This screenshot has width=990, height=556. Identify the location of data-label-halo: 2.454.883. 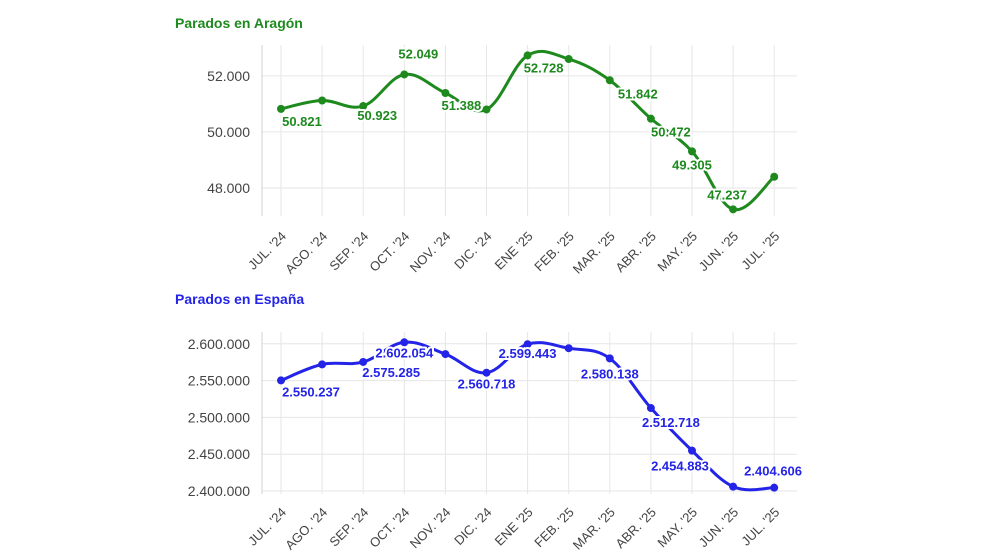
(680, 466).